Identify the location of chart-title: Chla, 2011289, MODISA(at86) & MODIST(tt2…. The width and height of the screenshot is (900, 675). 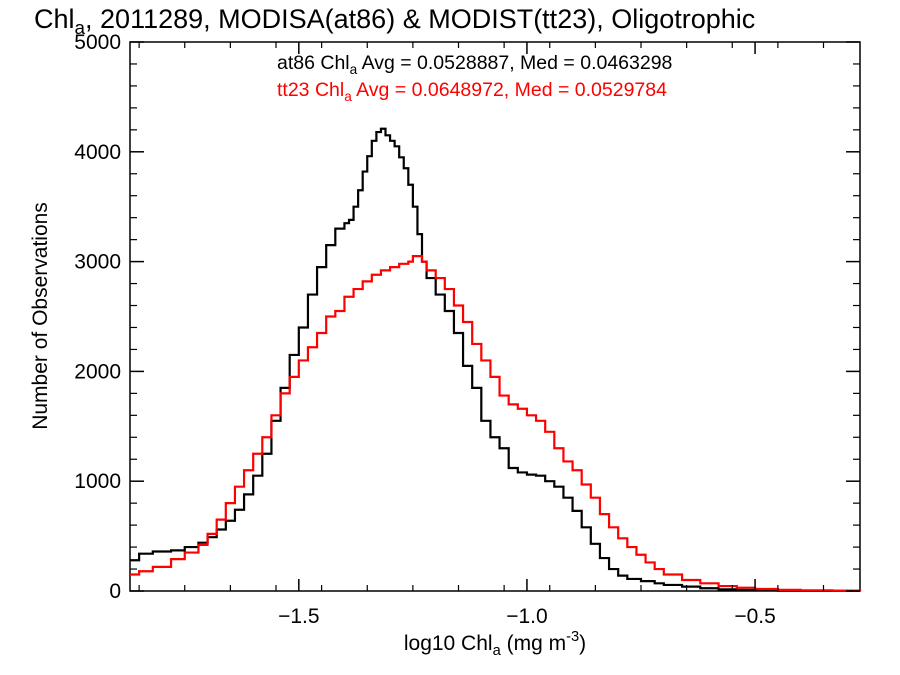
(394, 21).